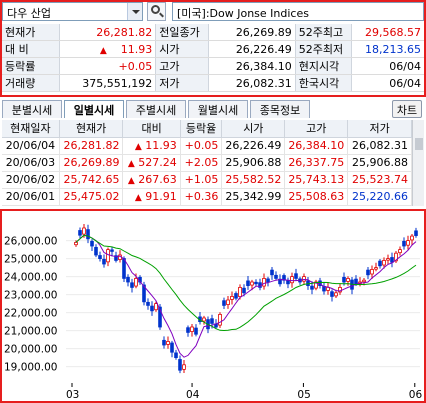 This screenshot has width=426, height=403. Describe the element at coordinates (379, 163) in the screenshot. I see `row-low: 25,906.88` at that location.